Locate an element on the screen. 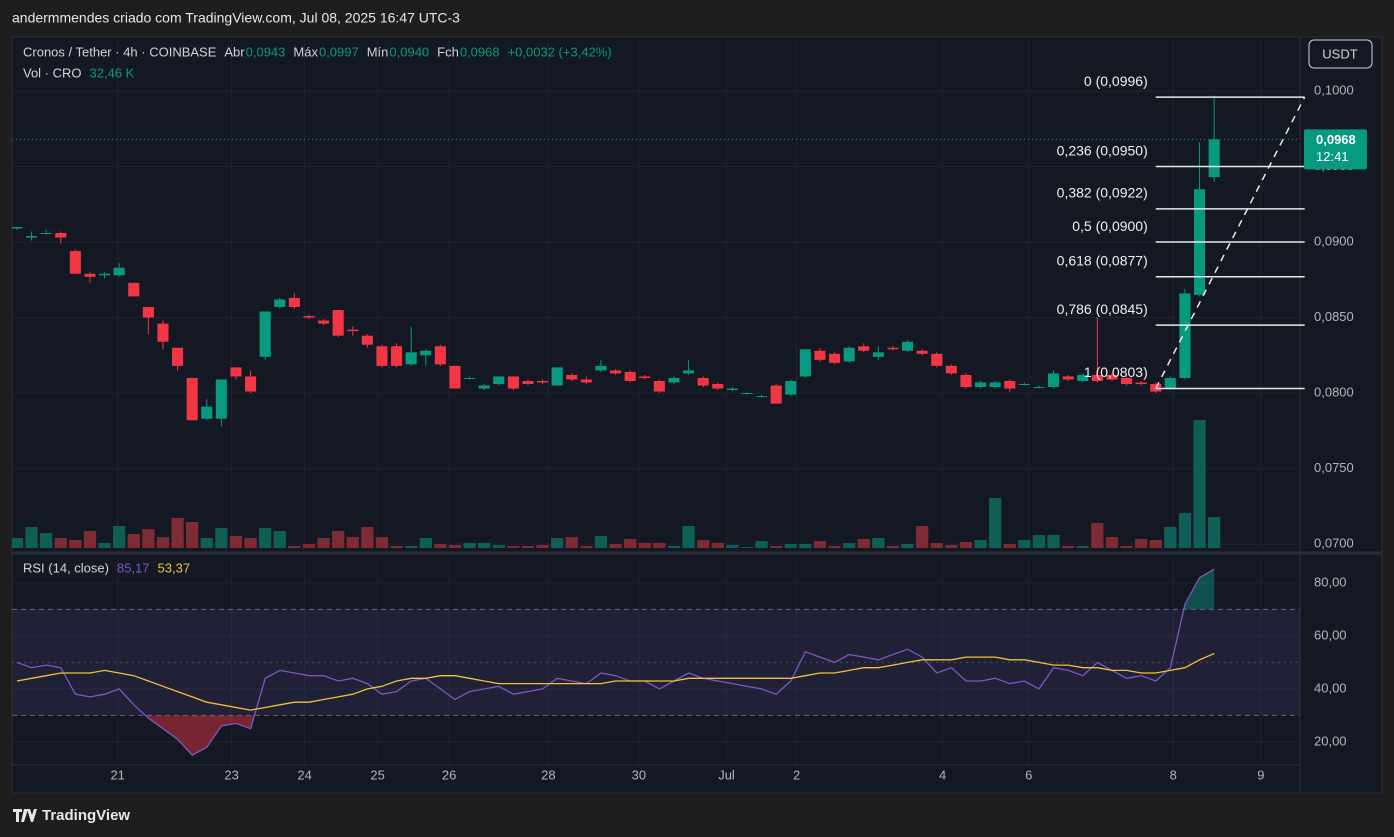  rsi-tick-label: 60,00 is located at coordinates (1330, 634).